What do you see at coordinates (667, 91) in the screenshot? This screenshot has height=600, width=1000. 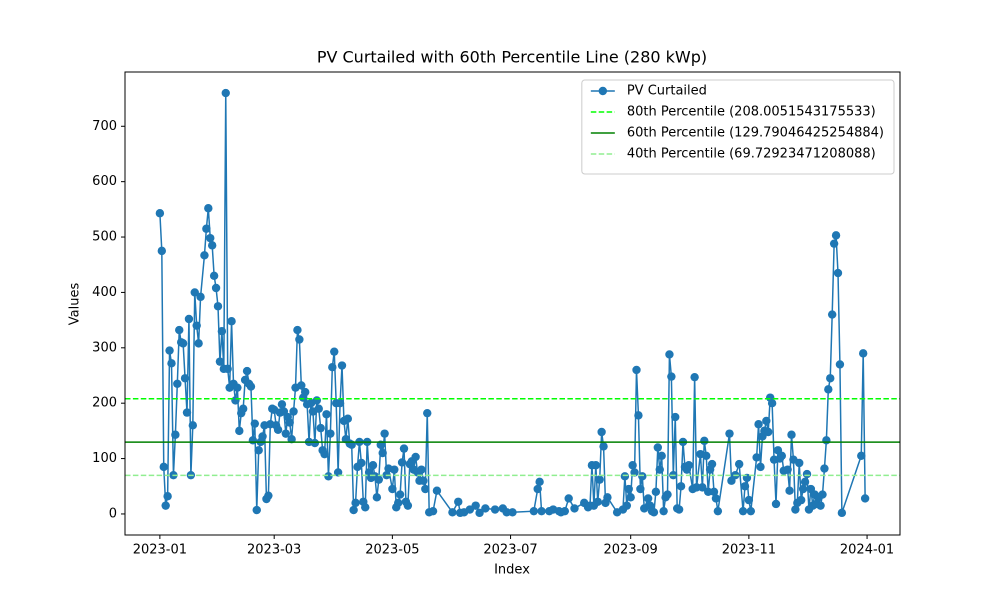 I see `legend-label: PV Curtailed` at bounding box center [667, 91].